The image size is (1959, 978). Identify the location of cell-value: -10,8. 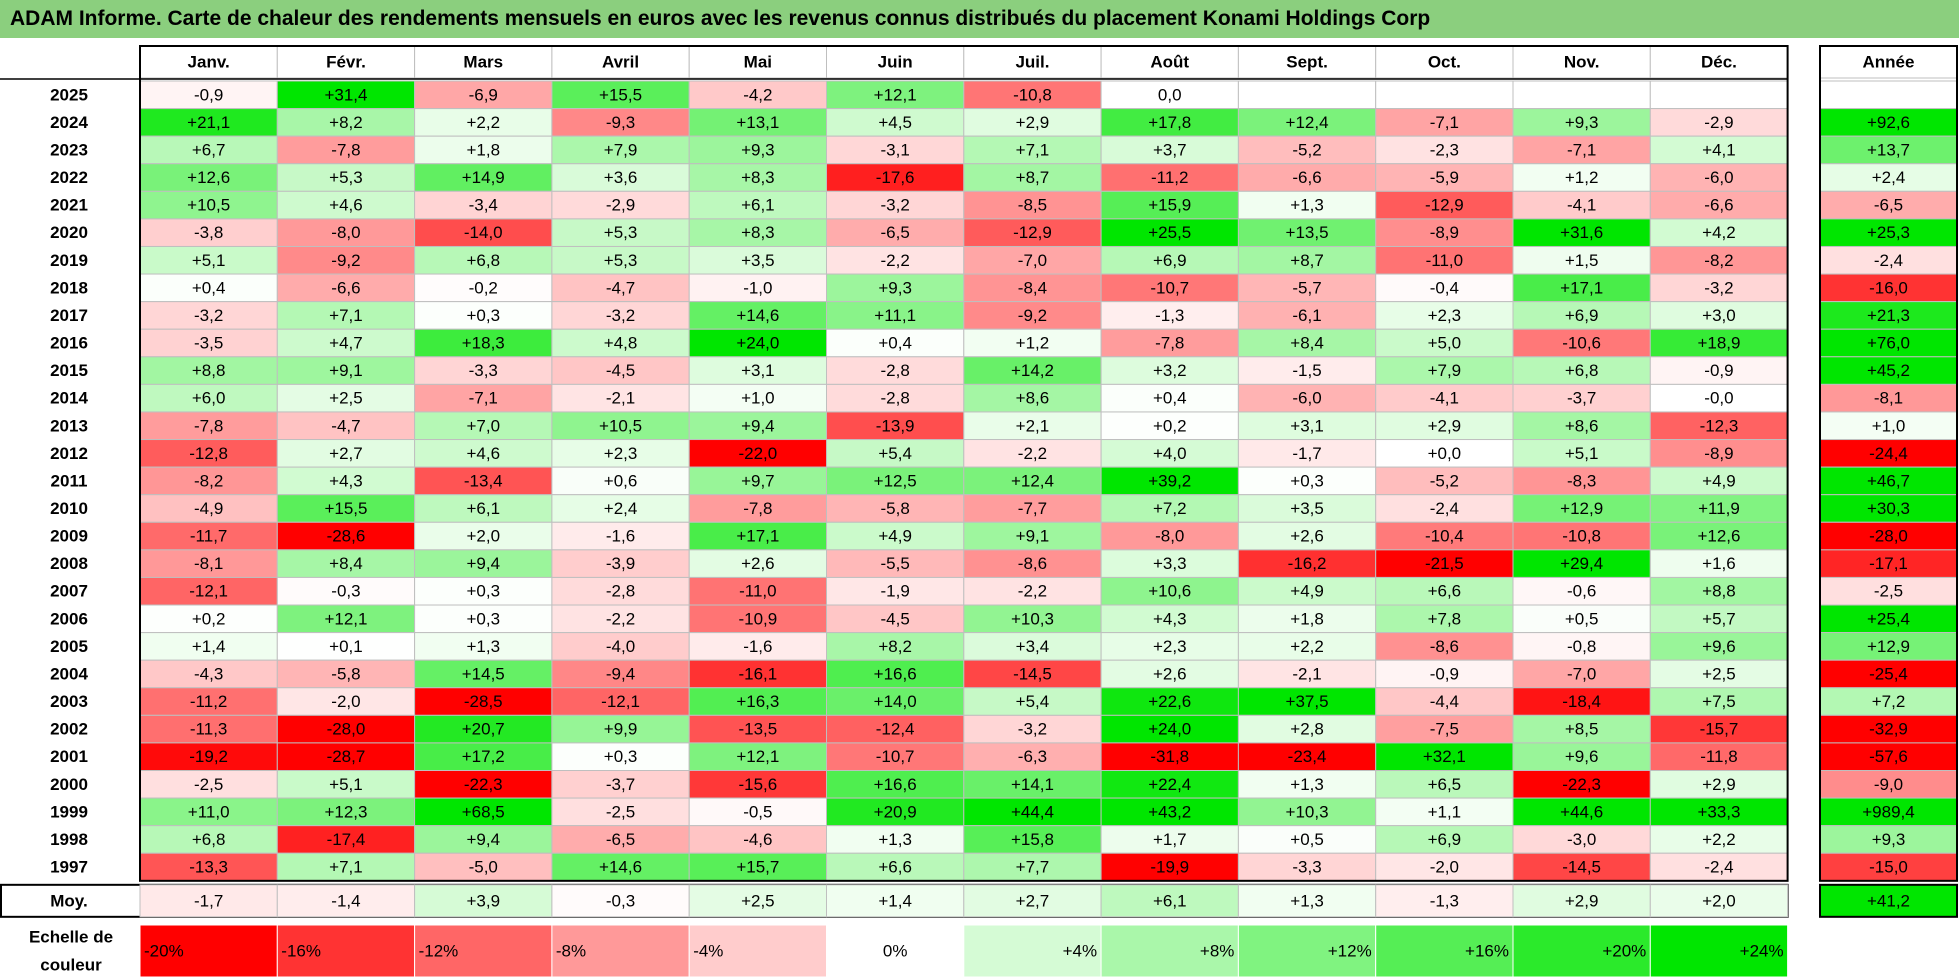
(1032, 94).